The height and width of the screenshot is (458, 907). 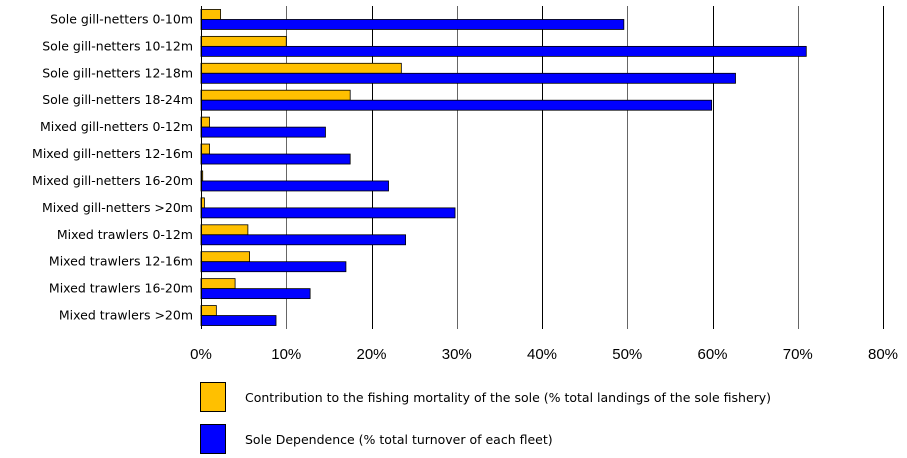 What do you see at coordinates (883, 353) in the screenshot?
I see `x-tick-label: 80%` at bounding box center [883, 353].